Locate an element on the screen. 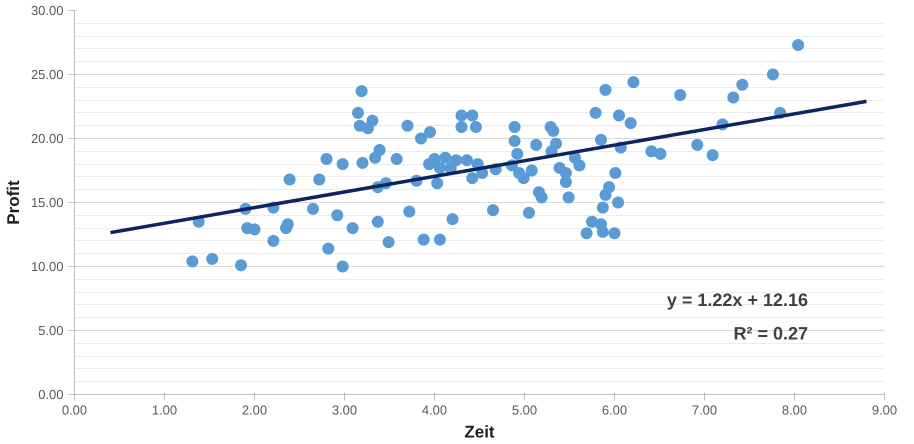  annotation: R² = 0.27 is located at coordinates (770, 333).